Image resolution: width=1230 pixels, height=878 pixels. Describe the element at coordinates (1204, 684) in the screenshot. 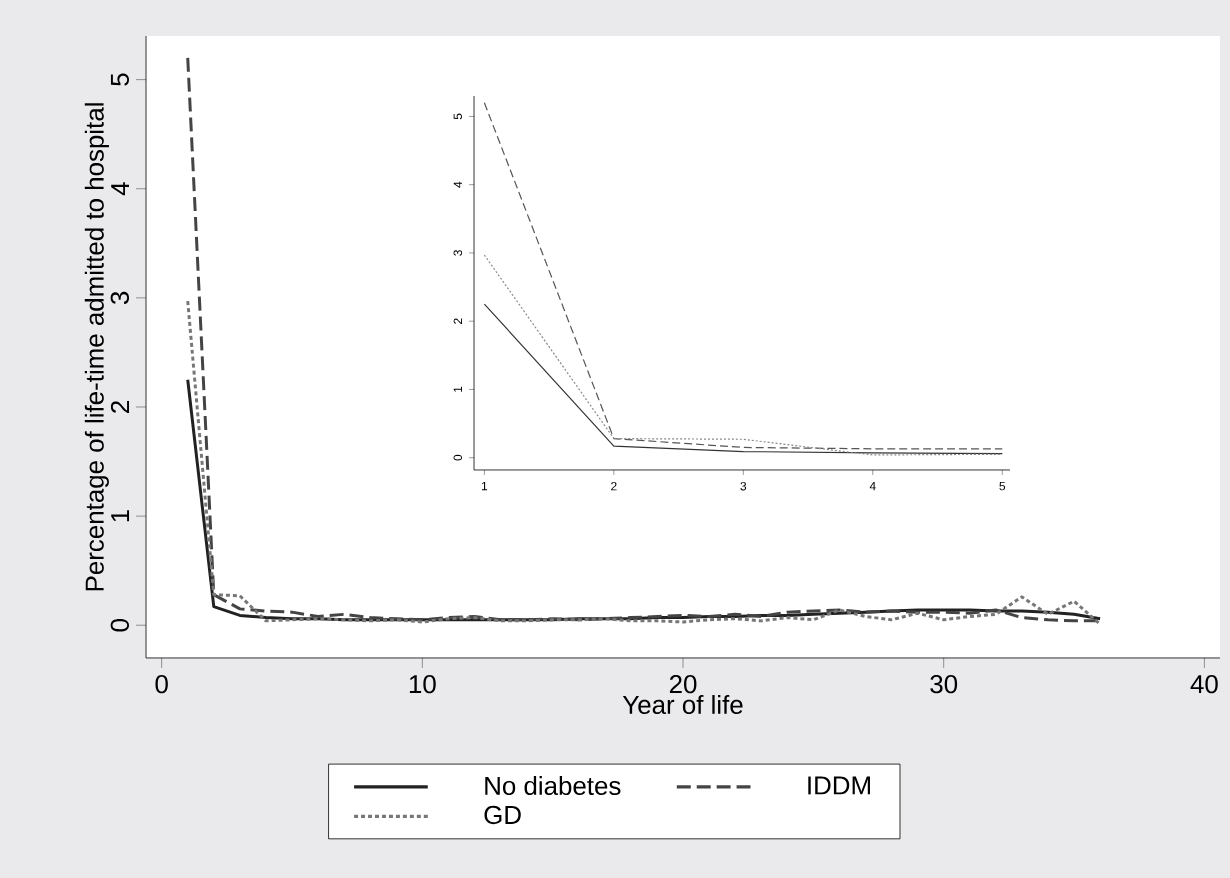

I see `x-tick-label: 40` at that location.